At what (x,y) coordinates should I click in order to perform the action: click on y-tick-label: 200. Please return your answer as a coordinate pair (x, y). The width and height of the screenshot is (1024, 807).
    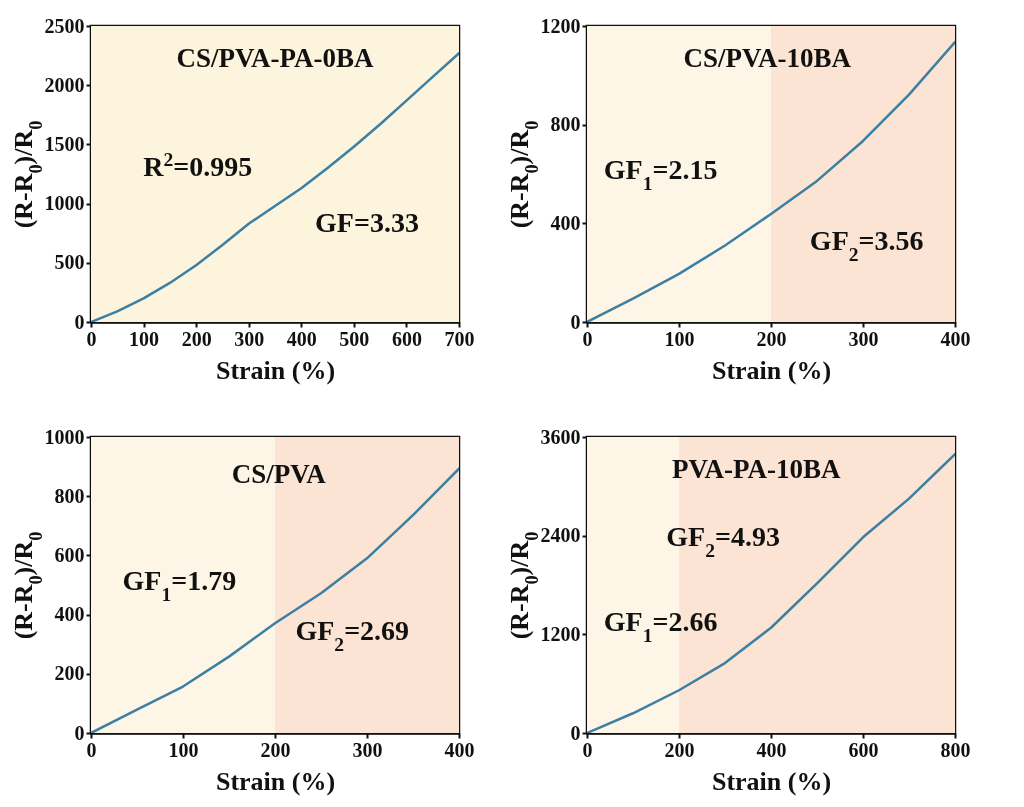
    Looking at the image, I should click on (69, 673).